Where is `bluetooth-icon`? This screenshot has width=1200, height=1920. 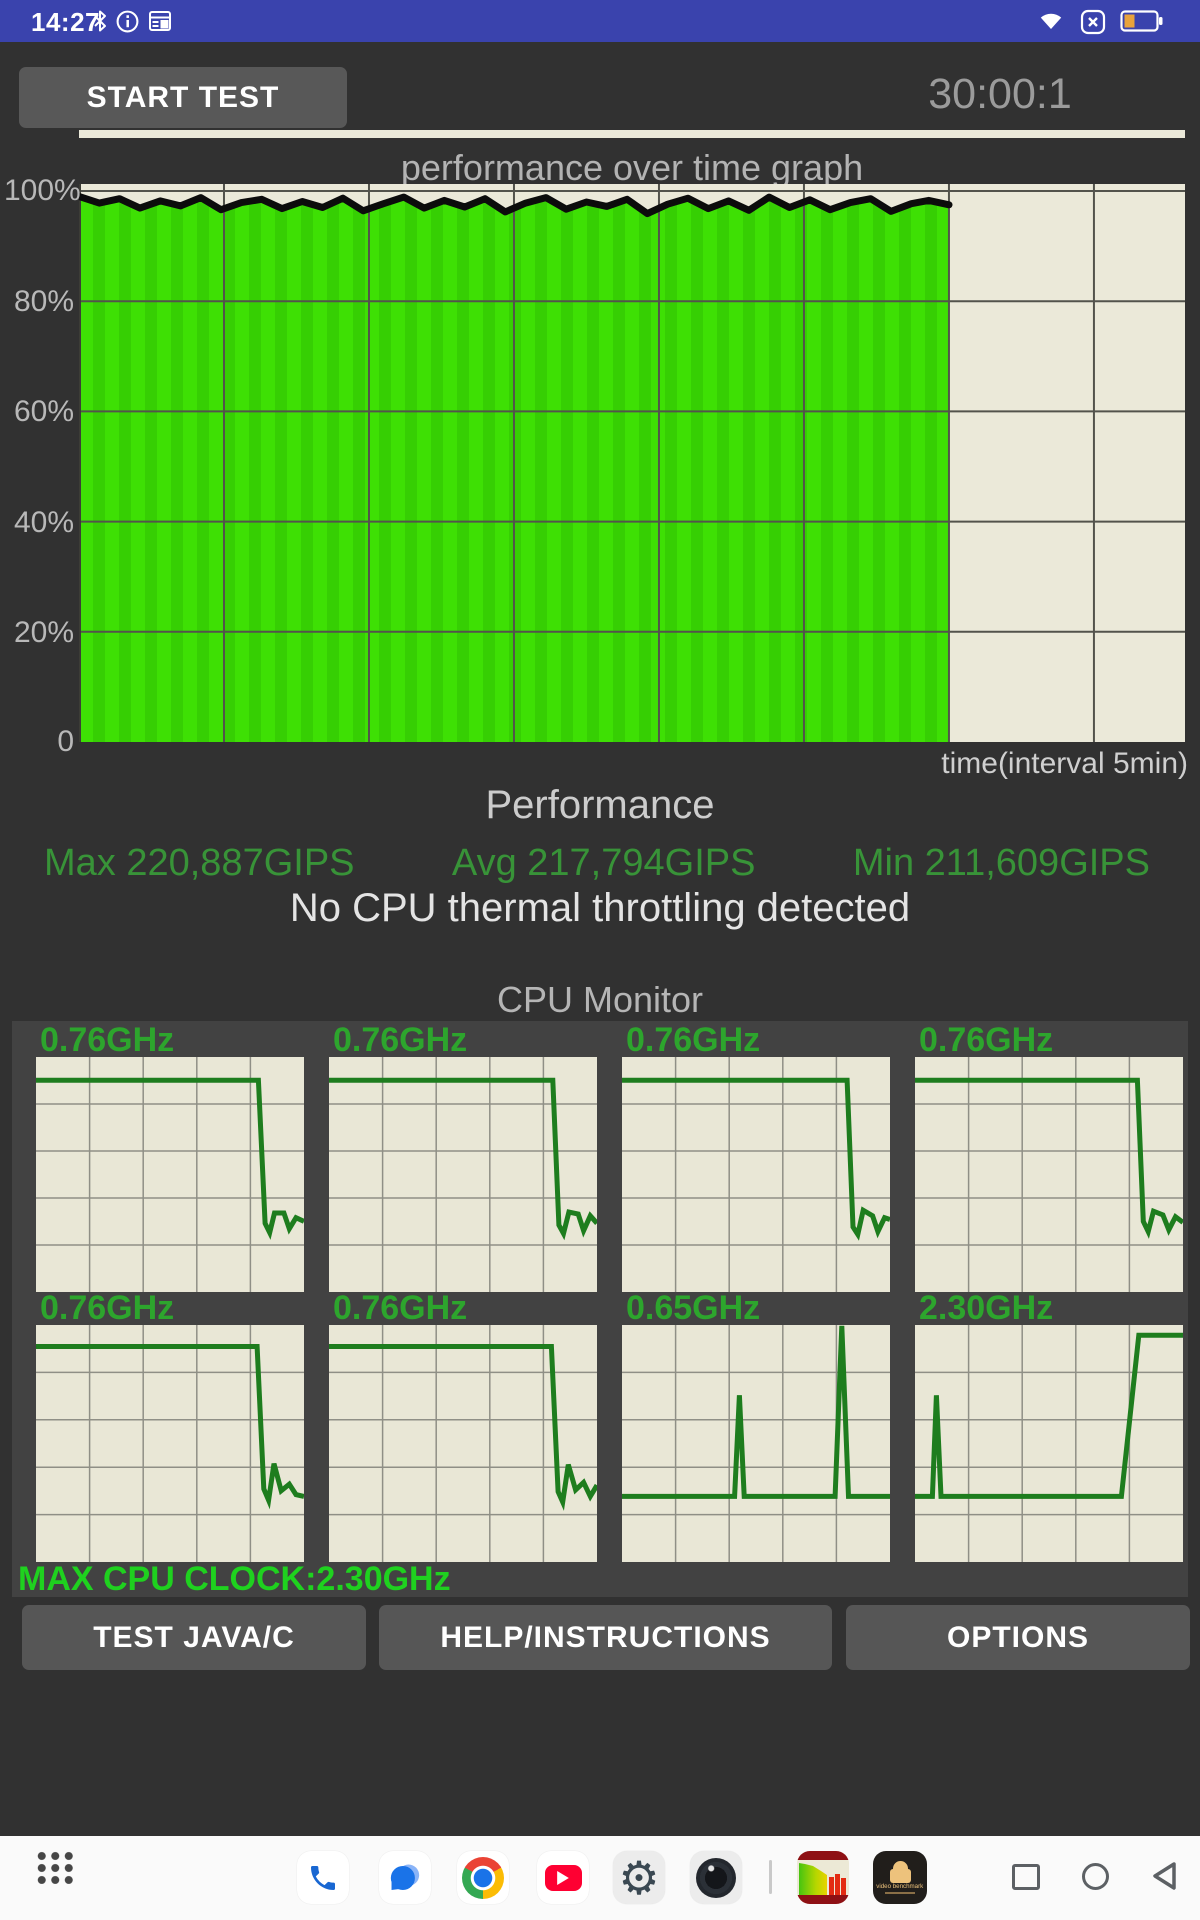 bluetooth-icon is located at coordinates (100, 21).